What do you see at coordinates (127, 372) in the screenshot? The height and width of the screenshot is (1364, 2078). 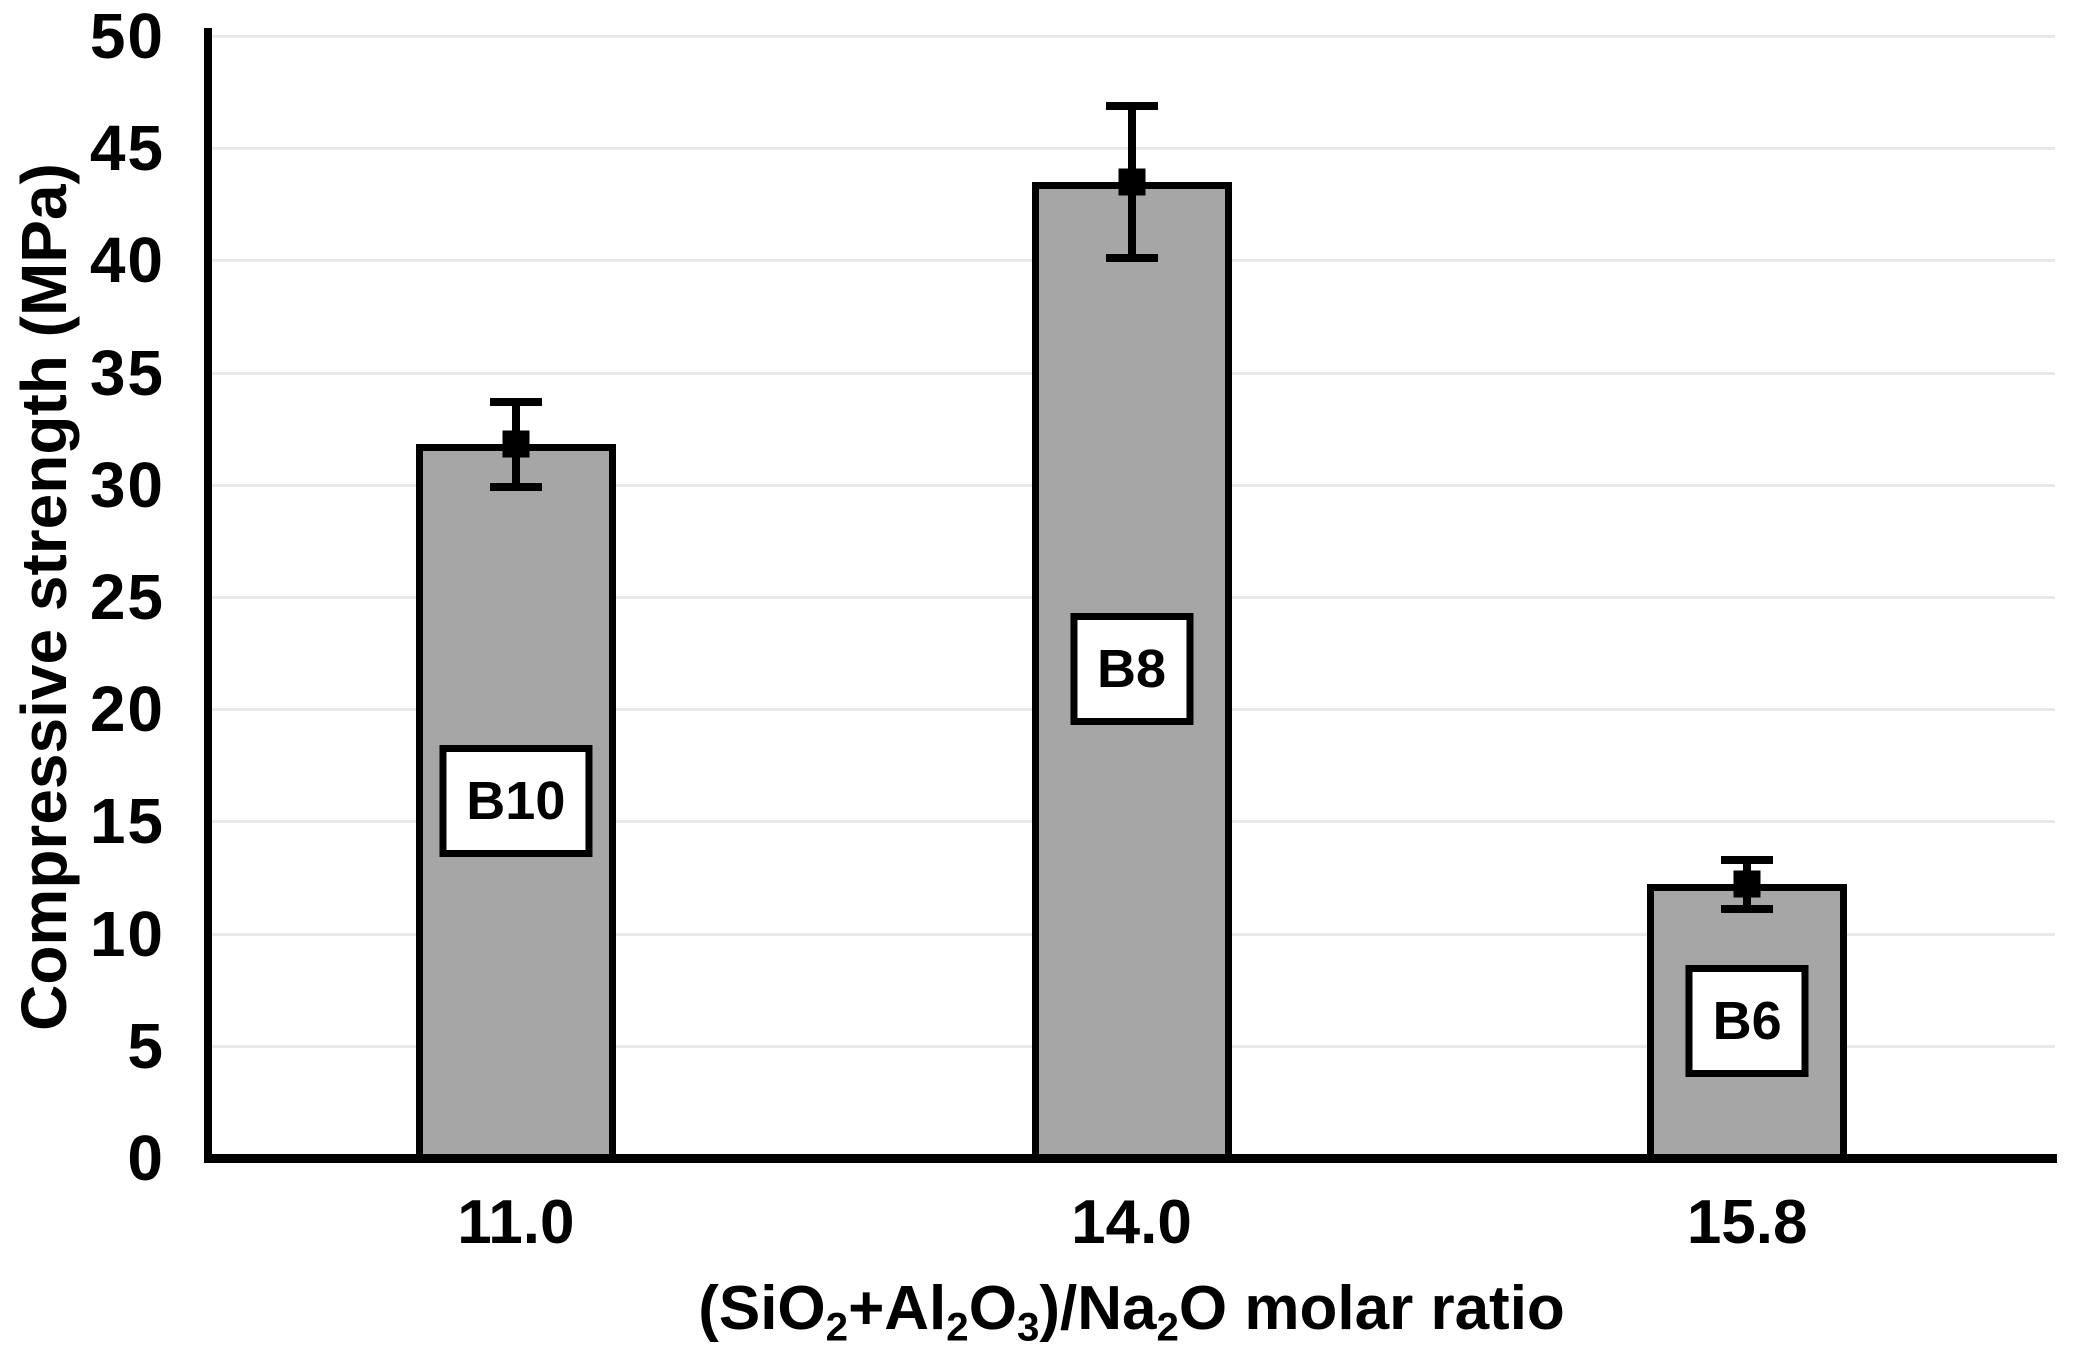 I see `y-axis-tick-label: 35` at bounding box center [127, 372].